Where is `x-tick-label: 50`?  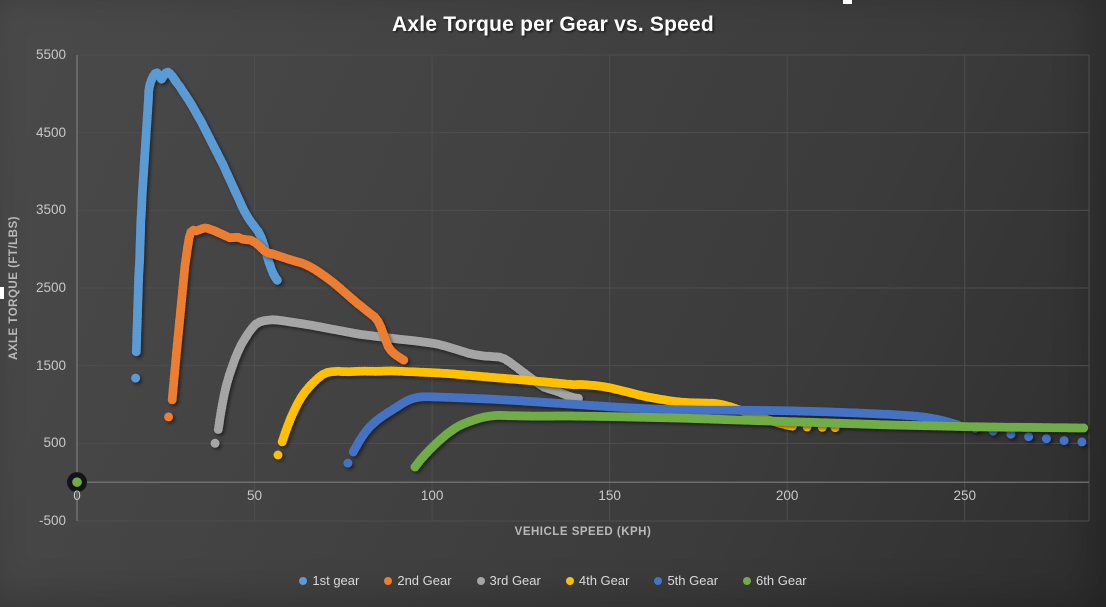
x-tick-label: 50 is located at coordinates (255, 495).